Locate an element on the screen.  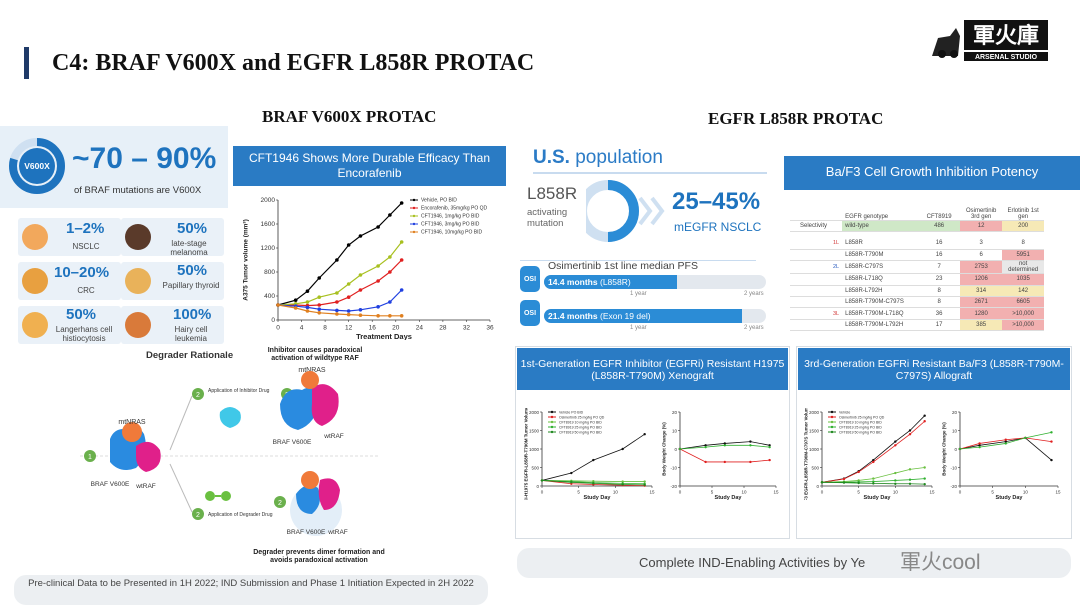
us-title-rule is located at coordinates (650, 173).